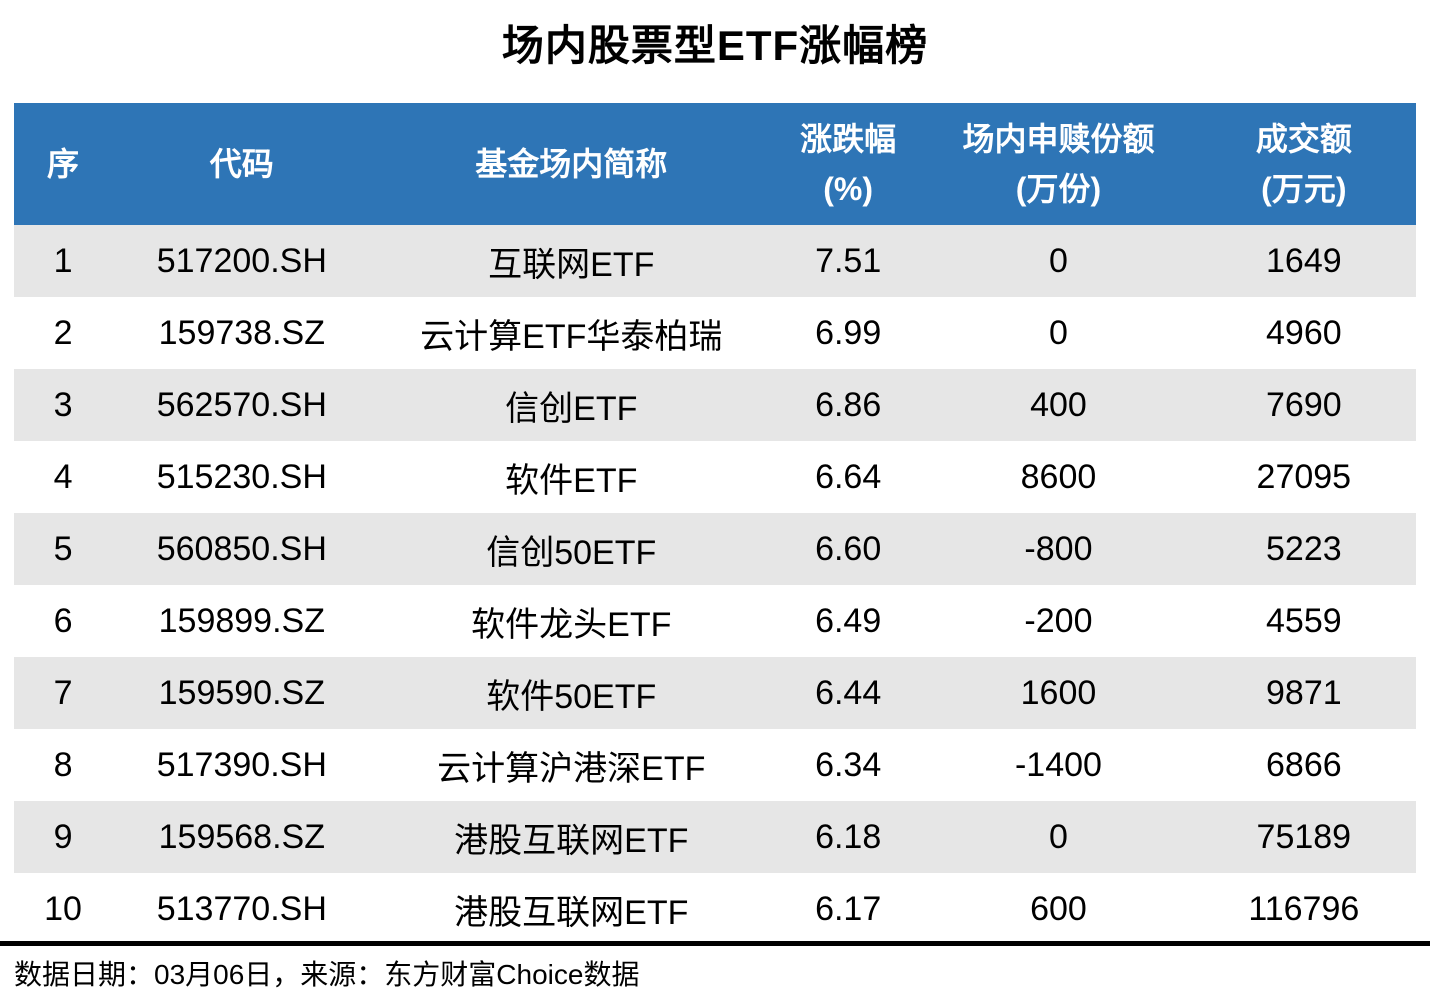 The height and width of the screenshot is (1000, 1430). I want to click on table-row: 7 159590.SZ 软件50ETF 6.44 1600 9871, so click(715, 693).